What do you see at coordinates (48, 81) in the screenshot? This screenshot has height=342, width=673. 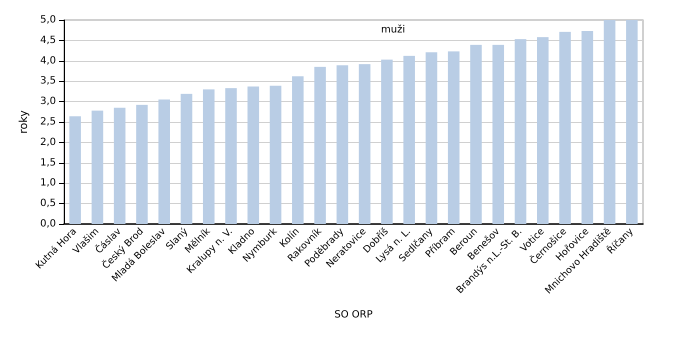 I see `y-tick-label: 3,5` at bounding box center [48, 81].